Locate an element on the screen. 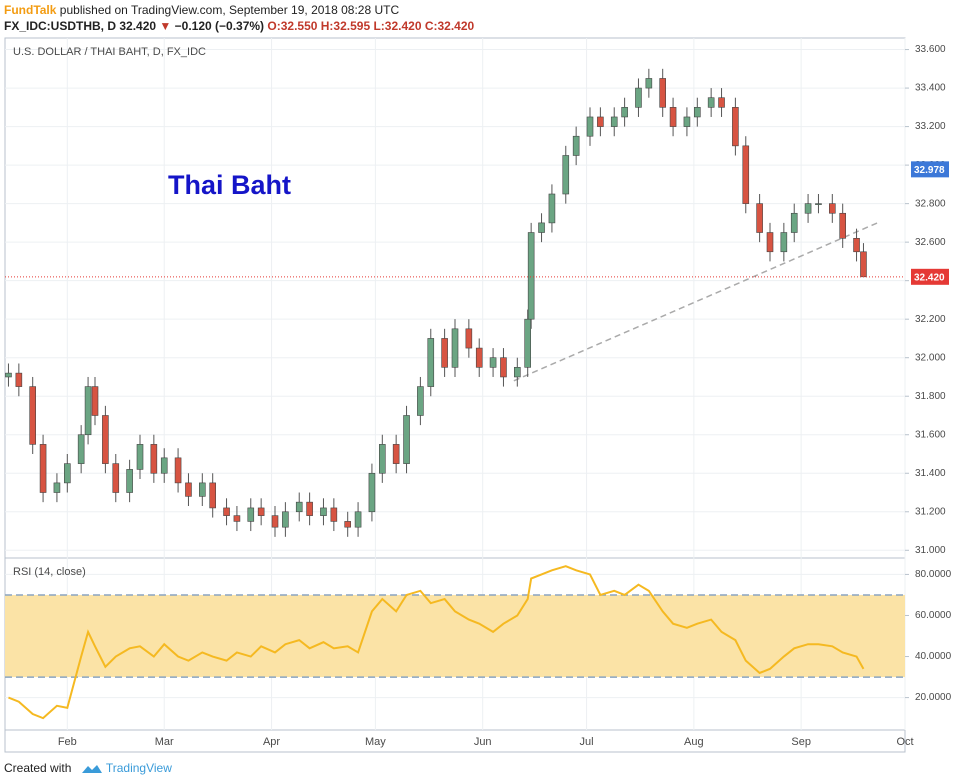 This screenshot has height=783, width=960. y-tick-label: 40.0000 is located at coordinates (933, 656).